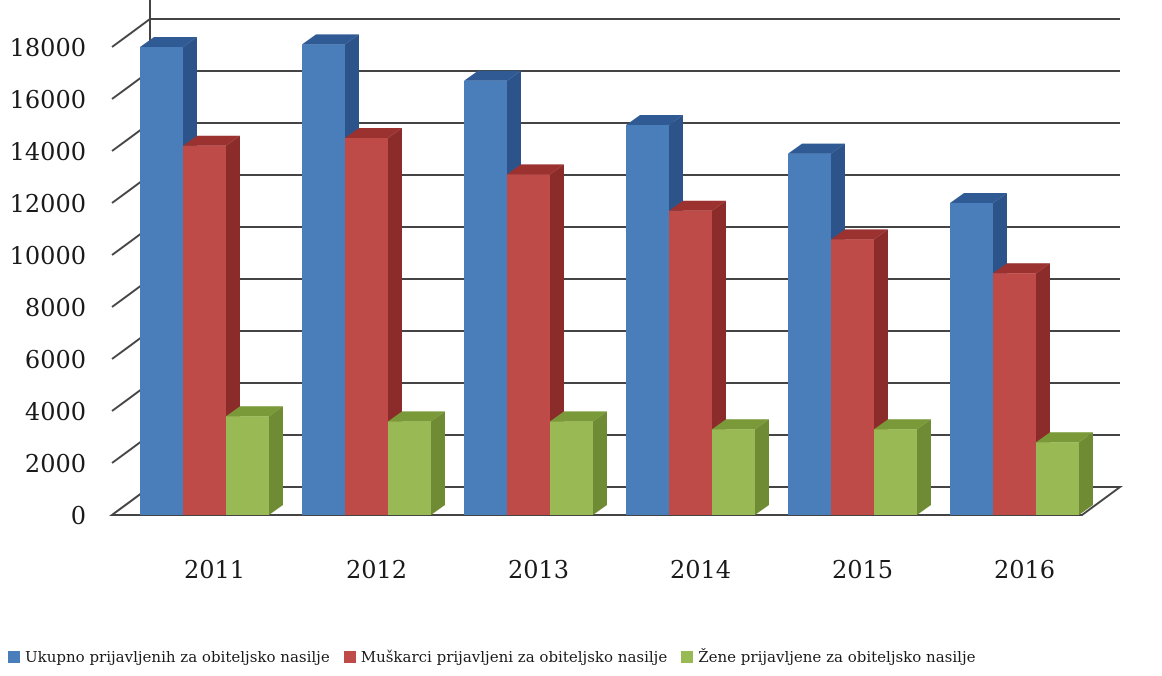 The height and width of the screenshot is (676, 1162). Describe the element at coordinates (1024, 570) in the screenshot. I see `x-tick-label: 2016` at that location.